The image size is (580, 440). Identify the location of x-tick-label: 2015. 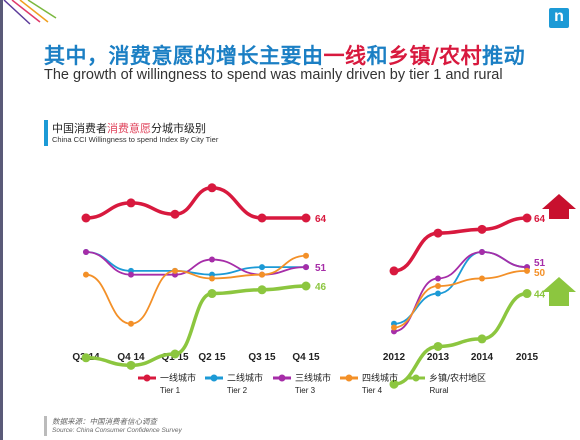
(527, 357).